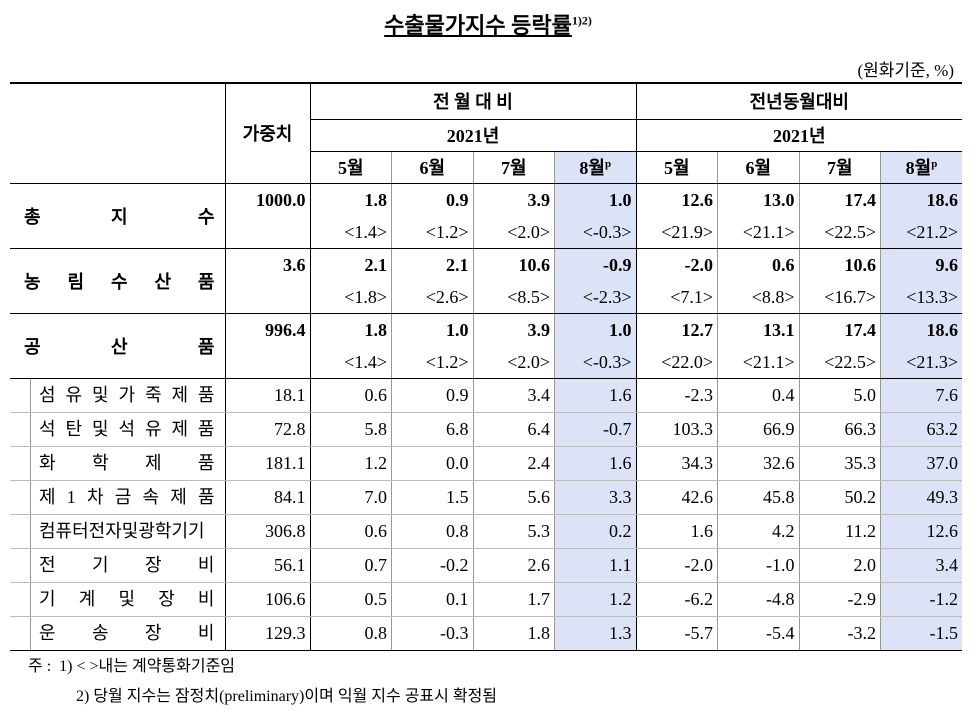 The image size is (976, 715). Describe the element at coordinates (125, 633) in the screenshot. I see `row-label: 운 송 장 비` at that location.